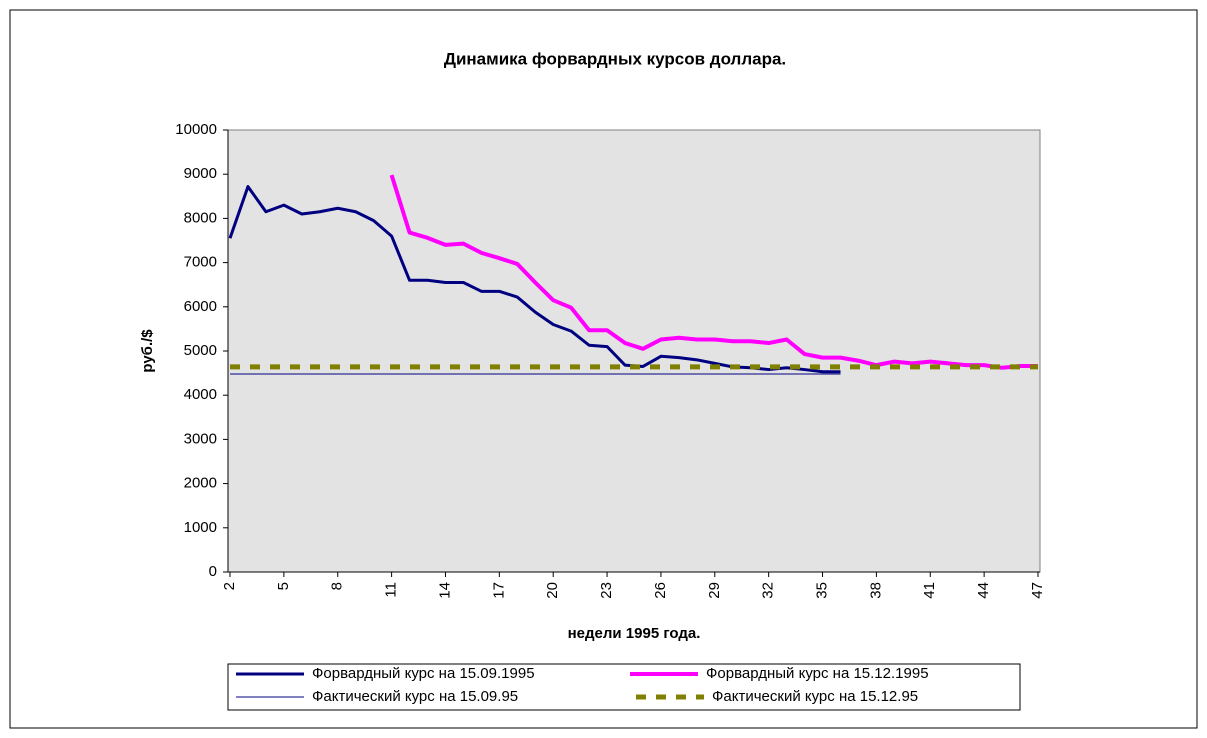  What do you see at coordinates (200, 438) in the screenshot?
I see `y-tick-label: 3000` at bounding box center [200, 438].